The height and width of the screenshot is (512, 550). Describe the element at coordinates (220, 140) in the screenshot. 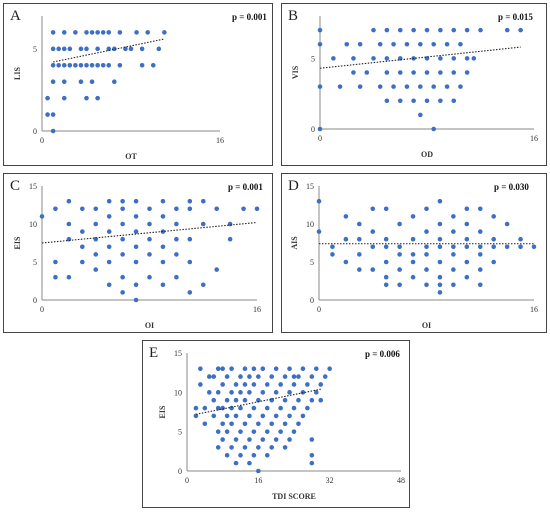

I see `x-tick-label: 16` at that location.